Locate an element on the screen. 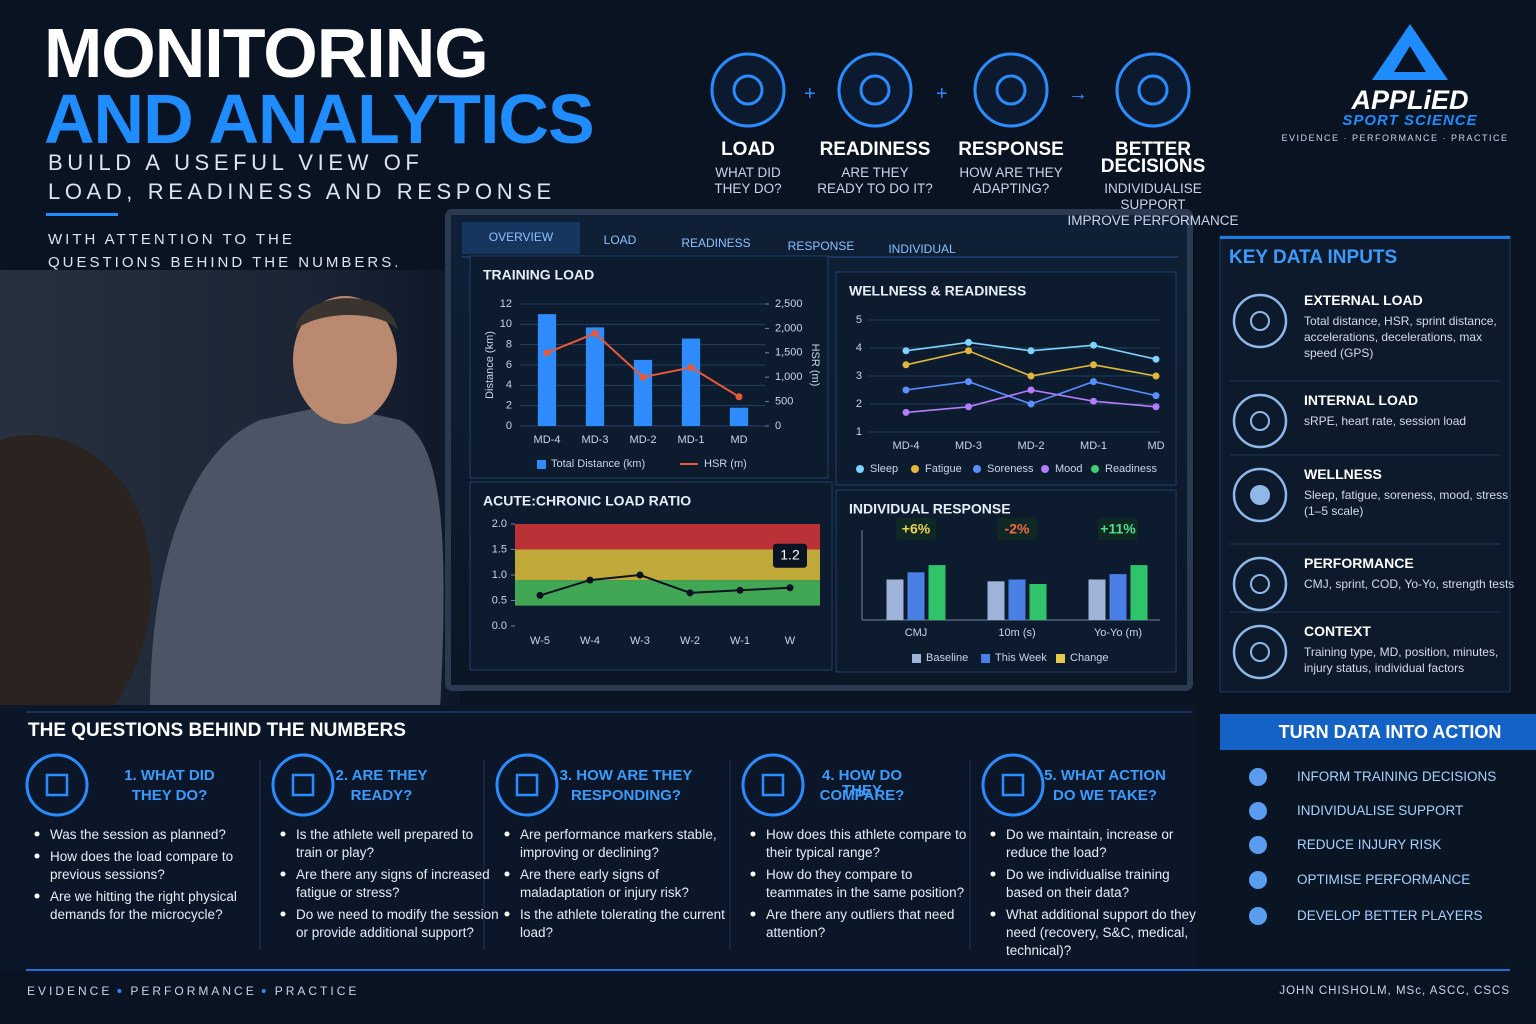  question-icon-ring is located at coordinates (527, 785).